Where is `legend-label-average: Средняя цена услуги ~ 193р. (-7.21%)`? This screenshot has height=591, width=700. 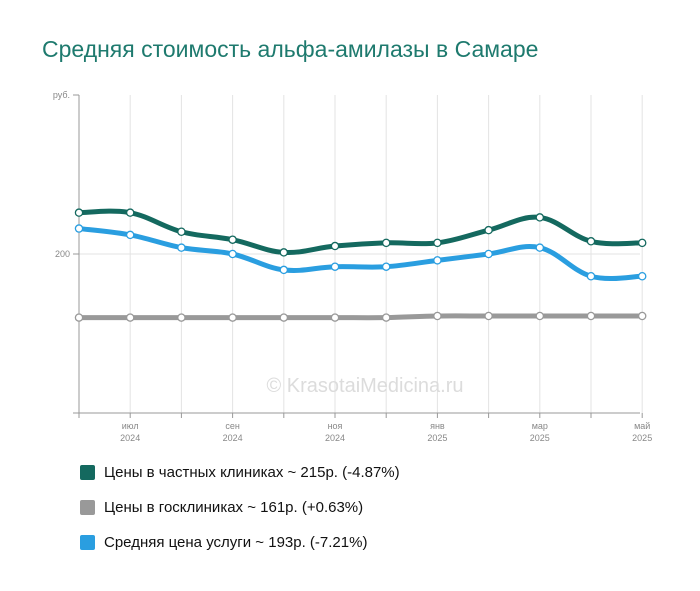
legend-label-average: Средняя цена услуги ~ 193р. (-7.21%) is located at coordinates (236, 542).